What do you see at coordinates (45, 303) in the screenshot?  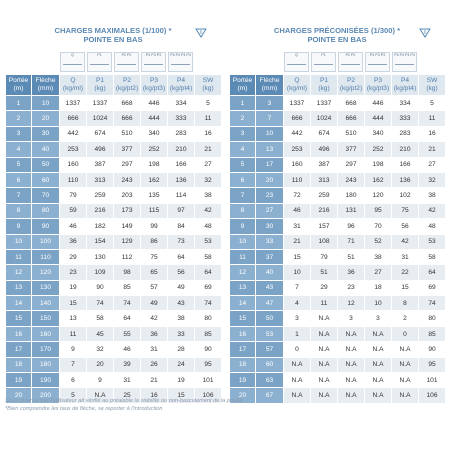 I see `cell: 140` at bounding box center [45, 303].